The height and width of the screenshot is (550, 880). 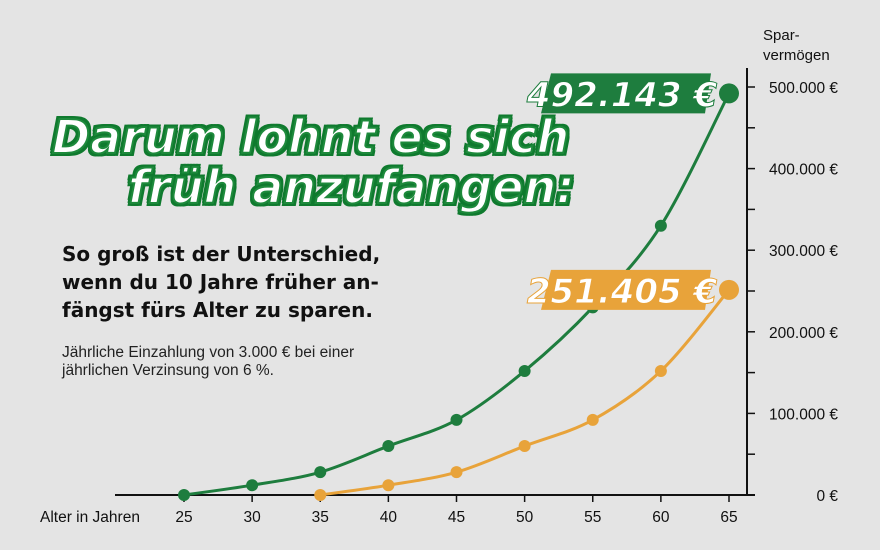 I want to click on y-axis-title-line2: vermögen, so click(x=796, y=55).